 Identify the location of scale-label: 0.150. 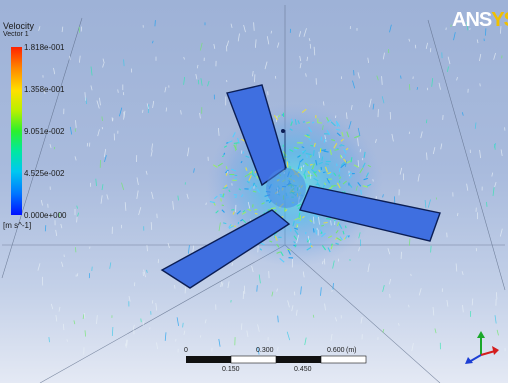
(231, 369).